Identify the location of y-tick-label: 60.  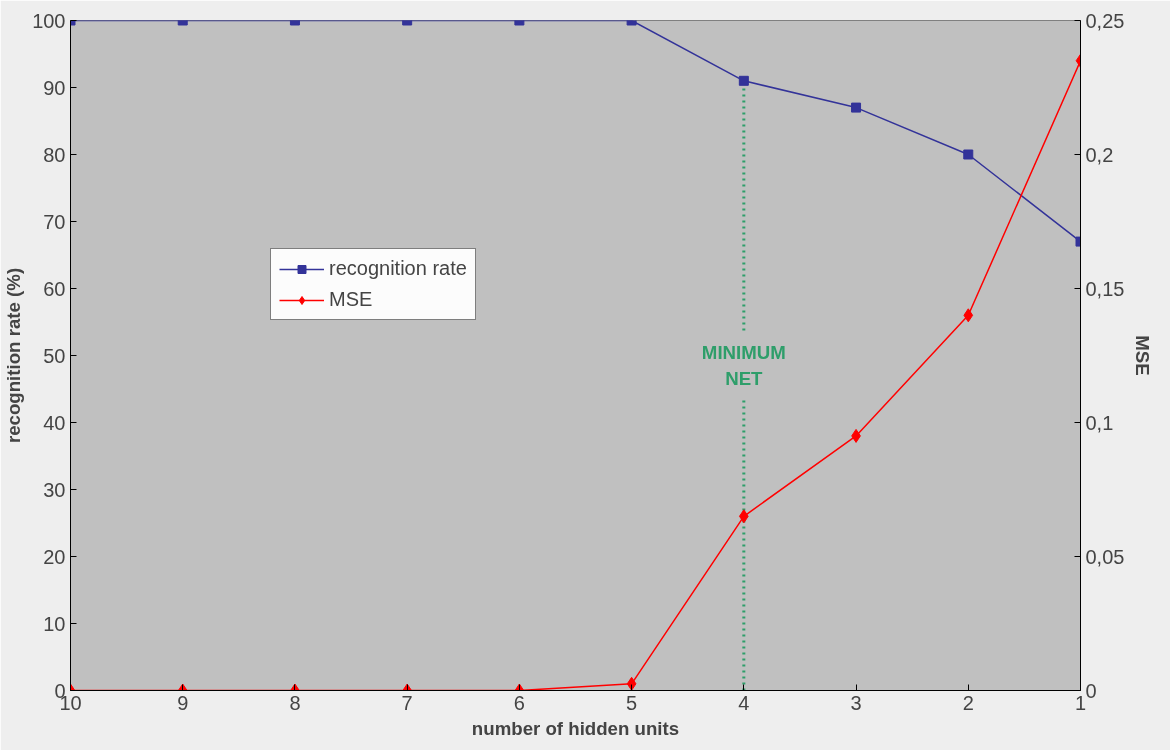
(54, 288).